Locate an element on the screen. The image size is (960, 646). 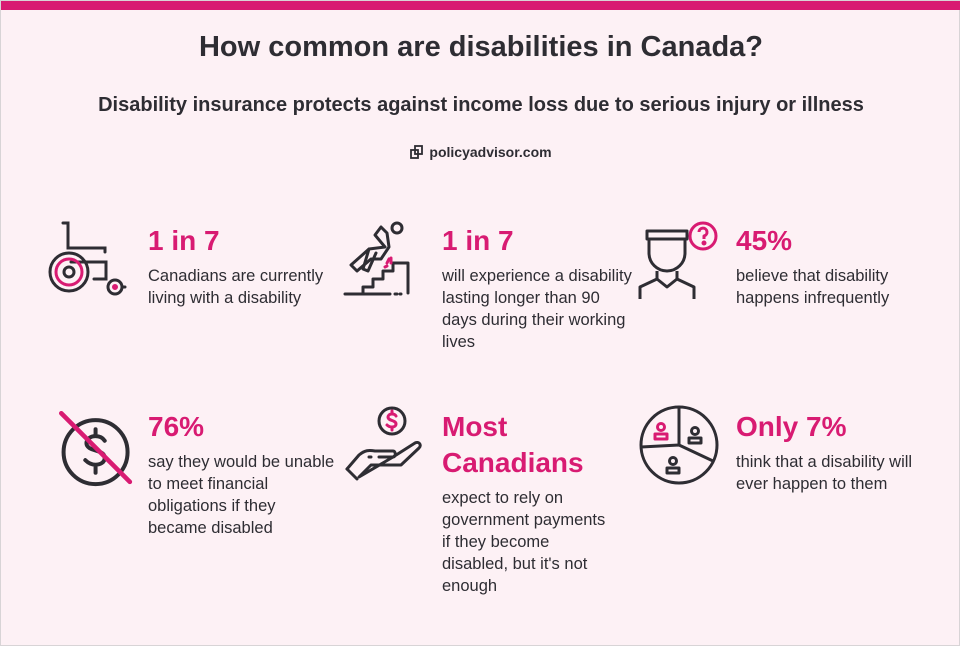
stat-headline: 76% is located at coordinates (176, 426).